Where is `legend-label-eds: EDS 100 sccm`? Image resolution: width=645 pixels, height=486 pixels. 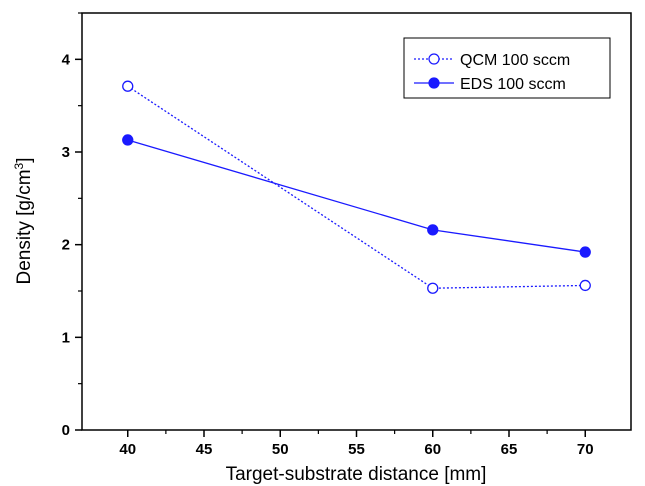 legend-label-eds: EDS 100 sccm is located at coordinates (513, 84).